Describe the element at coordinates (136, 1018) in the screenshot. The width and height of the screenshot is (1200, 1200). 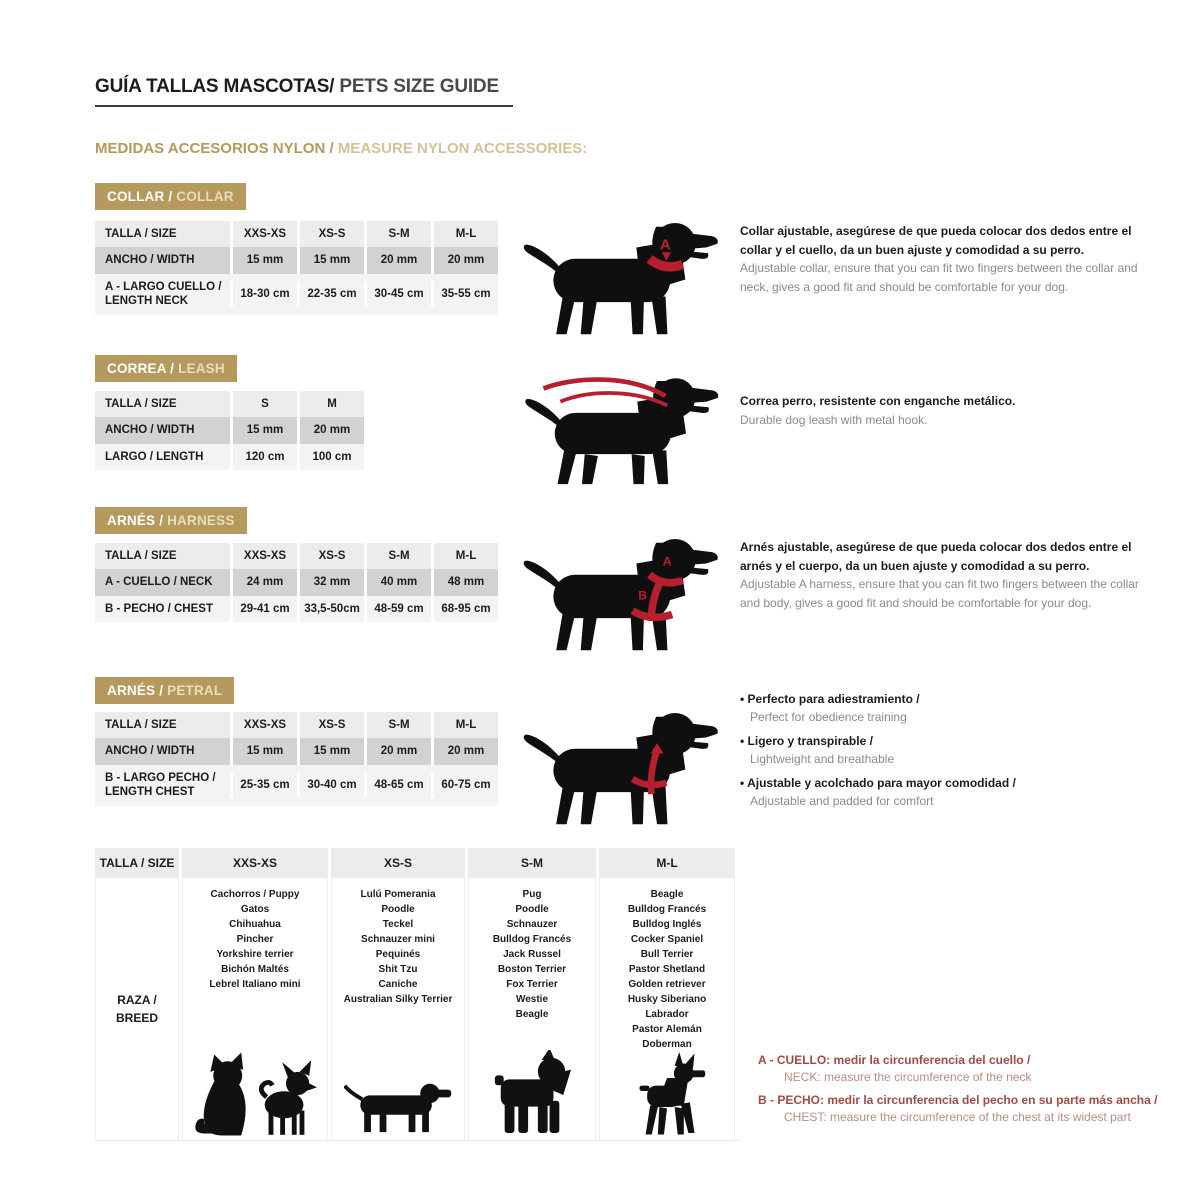
I see `breed-row-label-en: BREED` at that location.